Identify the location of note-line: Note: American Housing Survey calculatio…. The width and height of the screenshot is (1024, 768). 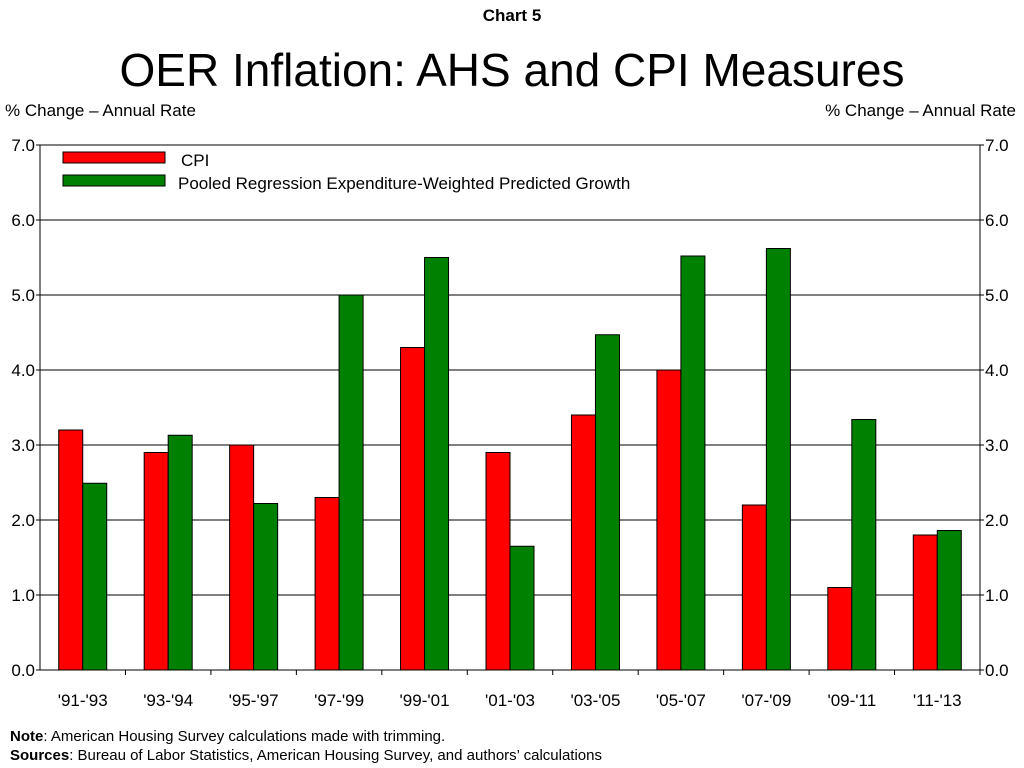
(227, 736).